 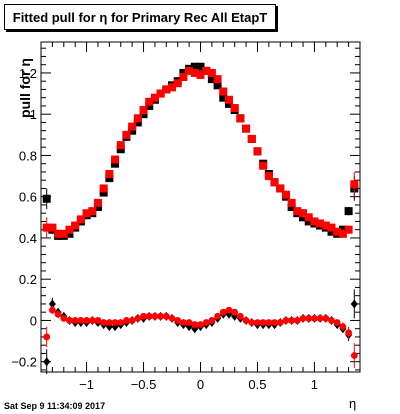 What do you see at coordinates (55, 406) in the screenshot?
I see `timestamp: Sat Sep 9 11:34:09 2017` at bounding box center [55, 406].